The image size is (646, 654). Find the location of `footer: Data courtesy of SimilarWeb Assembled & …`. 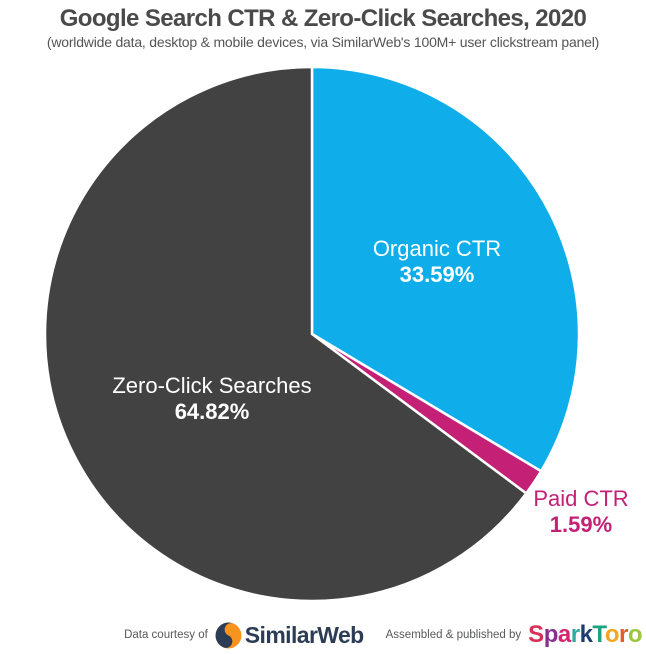

footer: Data courtesy of SimilarWeb Assembled & … is located at coordinates (323, 635).